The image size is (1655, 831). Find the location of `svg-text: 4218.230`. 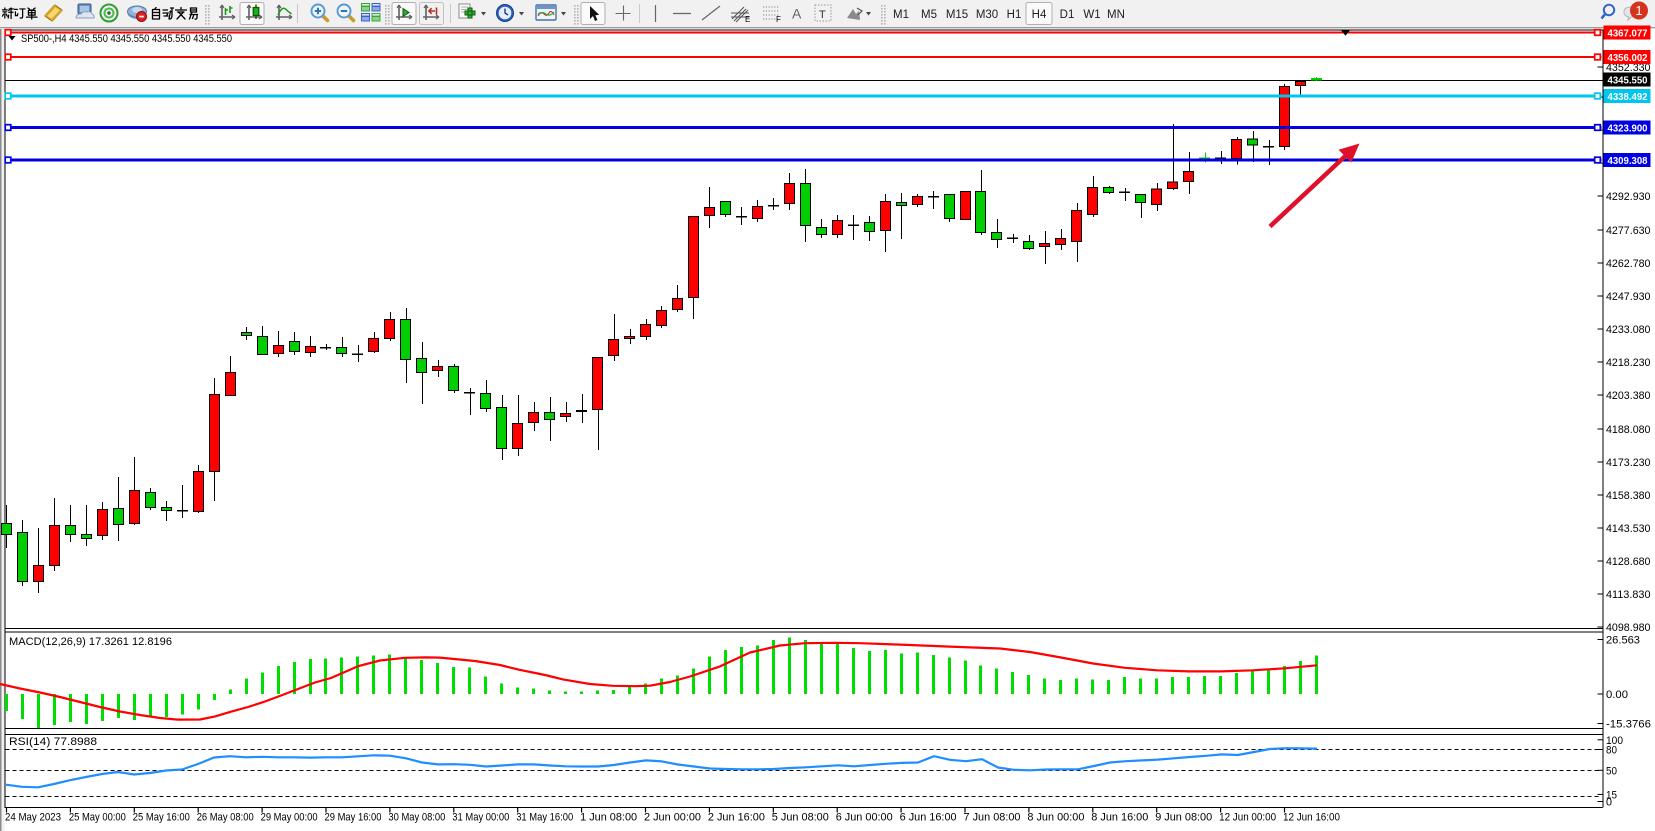

svg-text: 4218.230 is located at coordinates (1628, 363).